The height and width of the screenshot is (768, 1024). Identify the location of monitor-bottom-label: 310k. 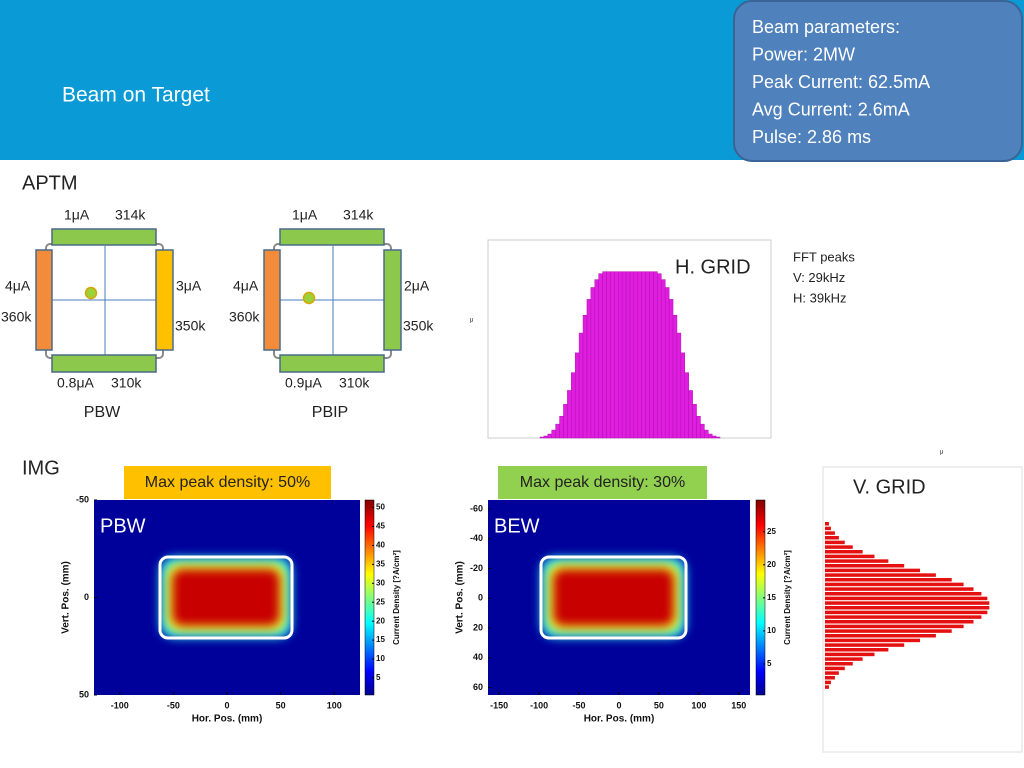
(126, 383).